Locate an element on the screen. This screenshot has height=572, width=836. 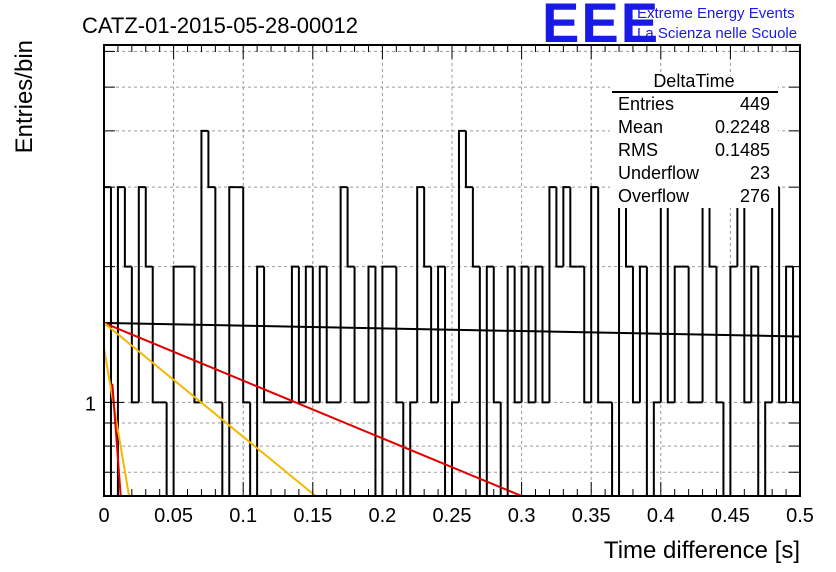
stats-box-title: DeltaTime is located at coordinates (693, 81).